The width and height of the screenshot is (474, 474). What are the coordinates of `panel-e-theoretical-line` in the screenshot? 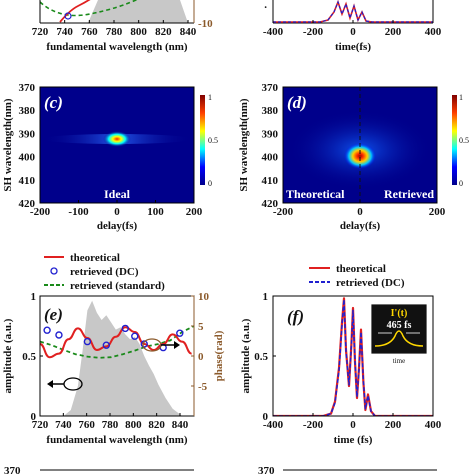 It's located at (116, 342).